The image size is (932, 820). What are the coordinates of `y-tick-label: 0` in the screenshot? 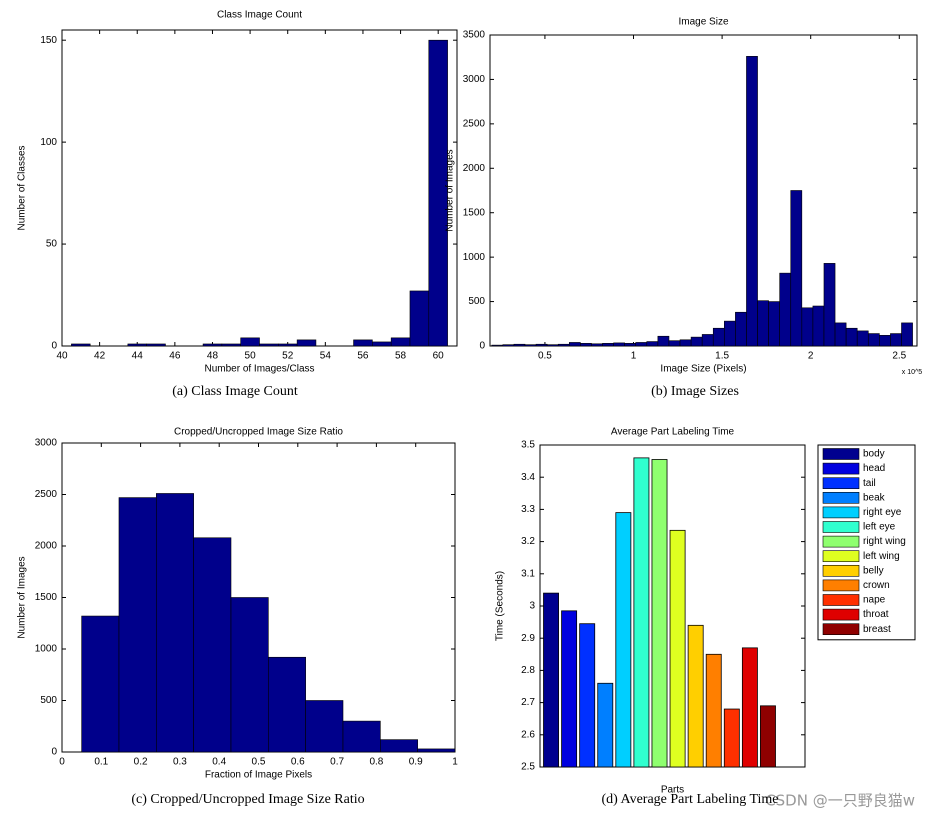 It's located at (54, 346).